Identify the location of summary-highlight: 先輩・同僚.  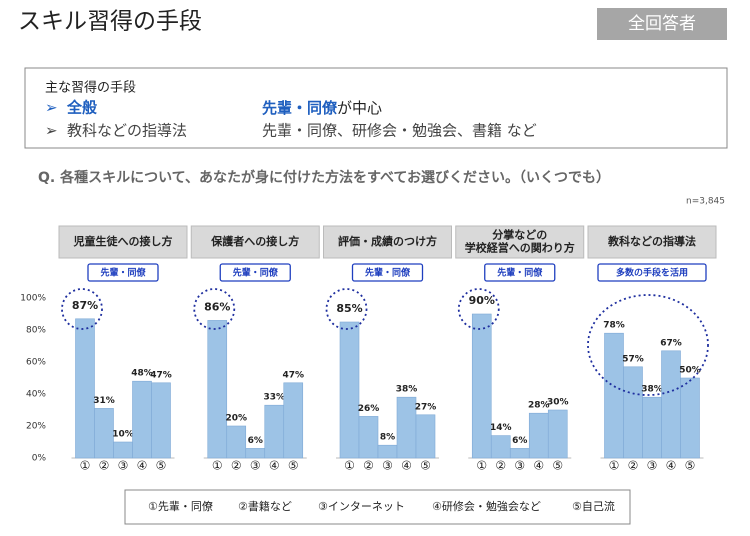
(300, 108).